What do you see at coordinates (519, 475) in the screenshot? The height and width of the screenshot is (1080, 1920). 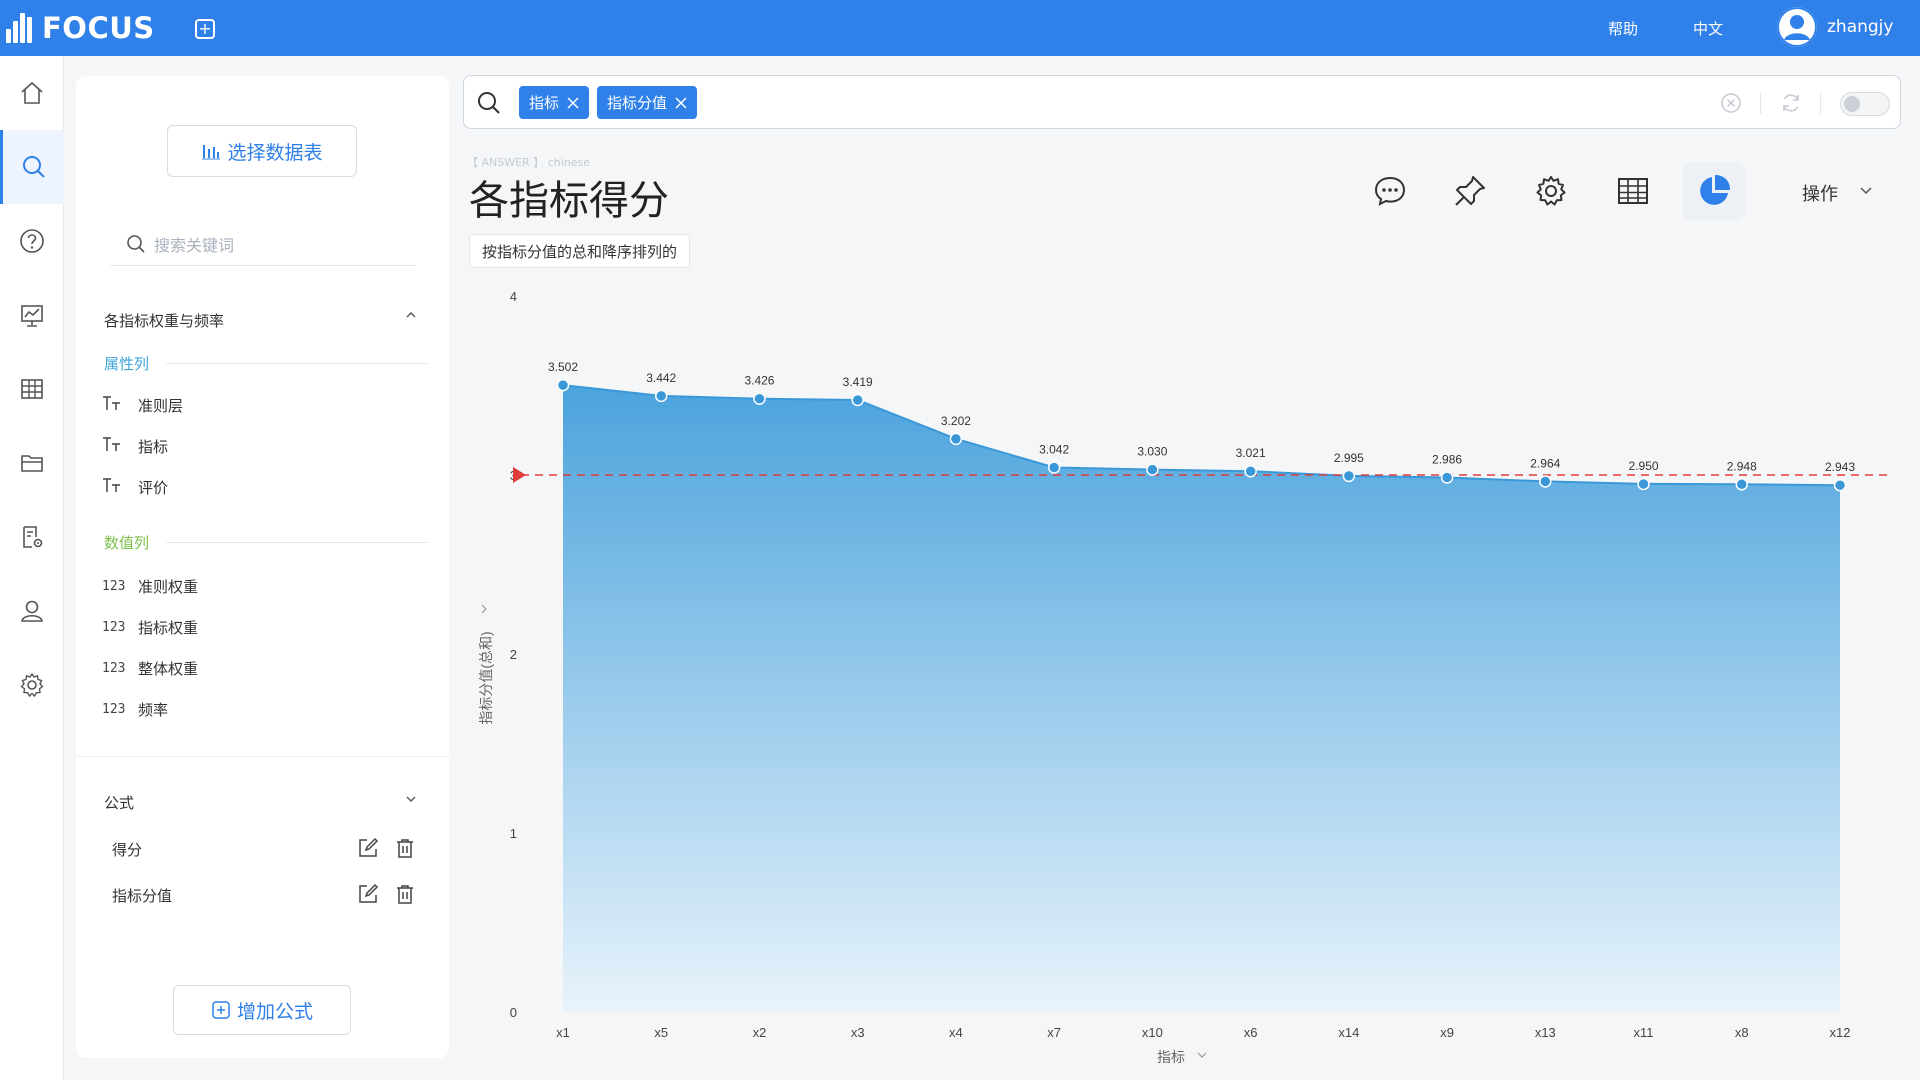 I see `reference-marker-icon` at bounding box center [519, 475].